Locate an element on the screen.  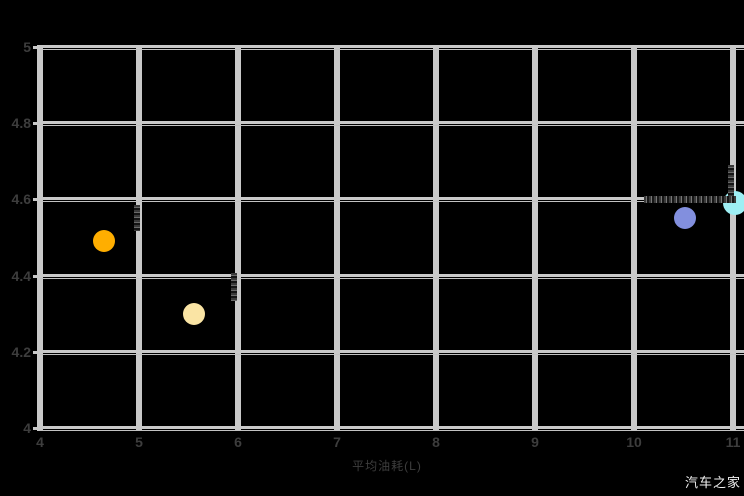
y-tick-label: 4.8 is located at coordinates (21, 123).